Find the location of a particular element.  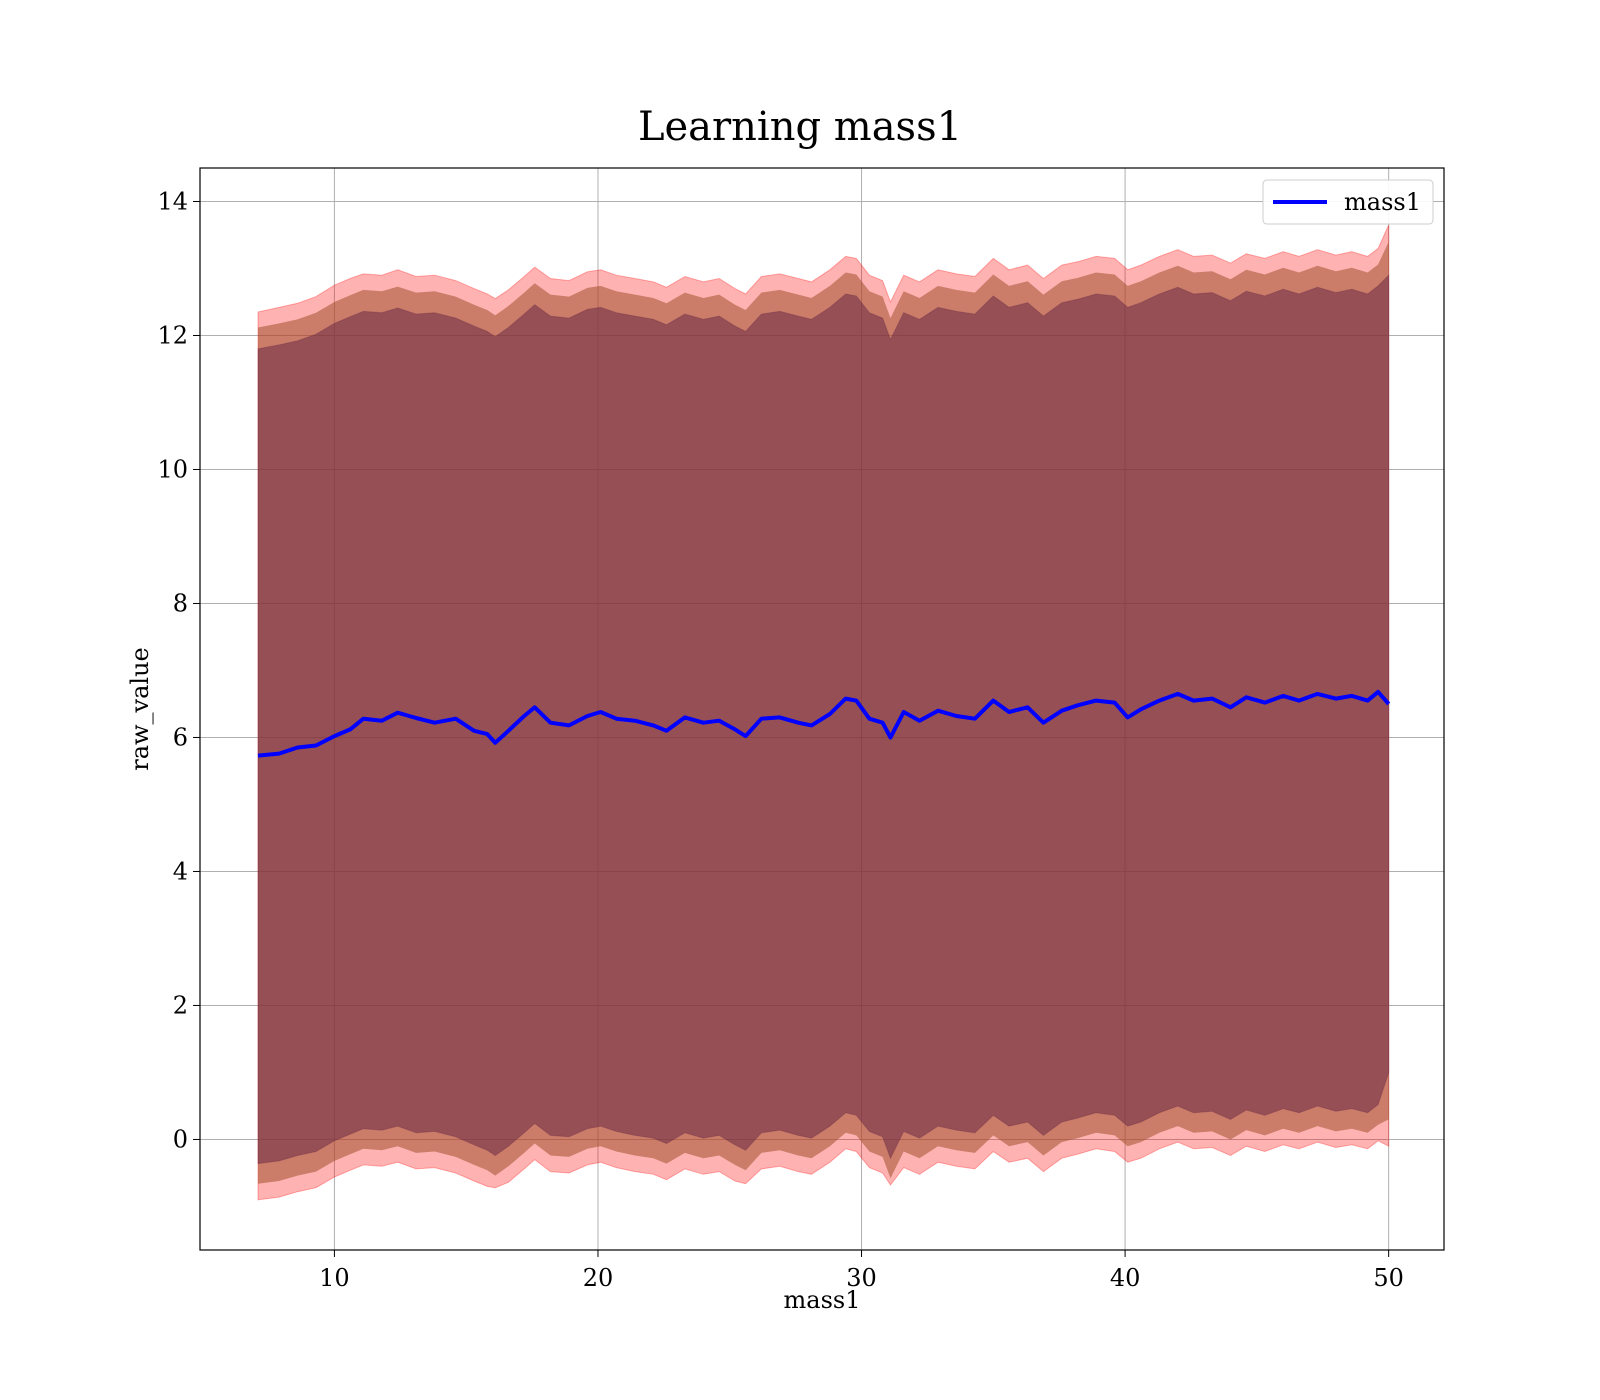

x-tick-label-1: 20 is located at coordinates (598, 1278).